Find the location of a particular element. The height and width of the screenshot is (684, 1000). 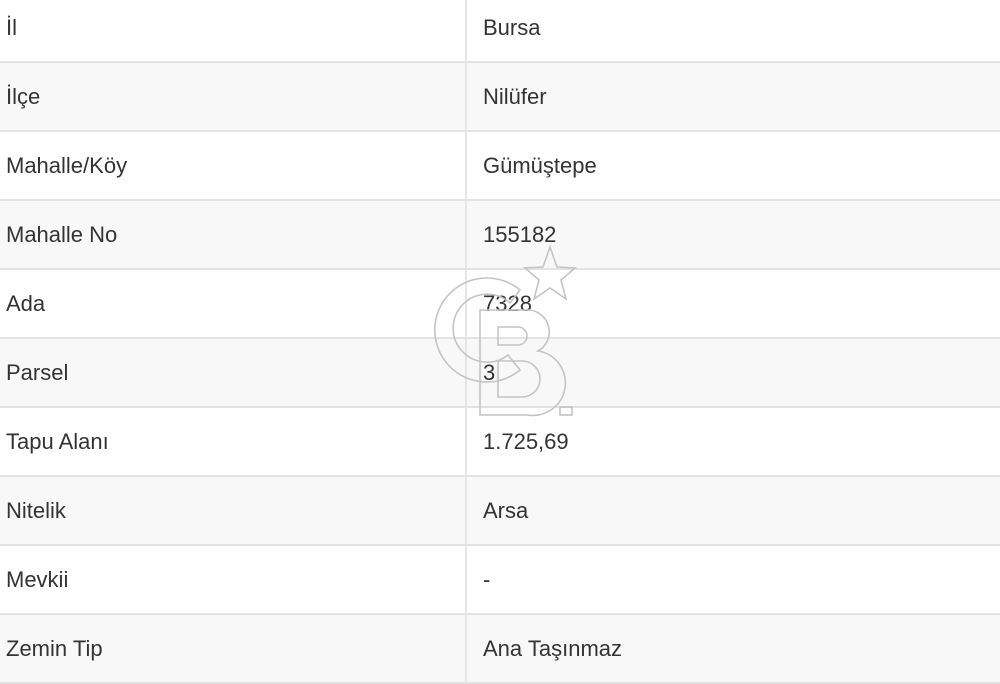

table-row: İl Bursa is located at coordinates (500, 31).